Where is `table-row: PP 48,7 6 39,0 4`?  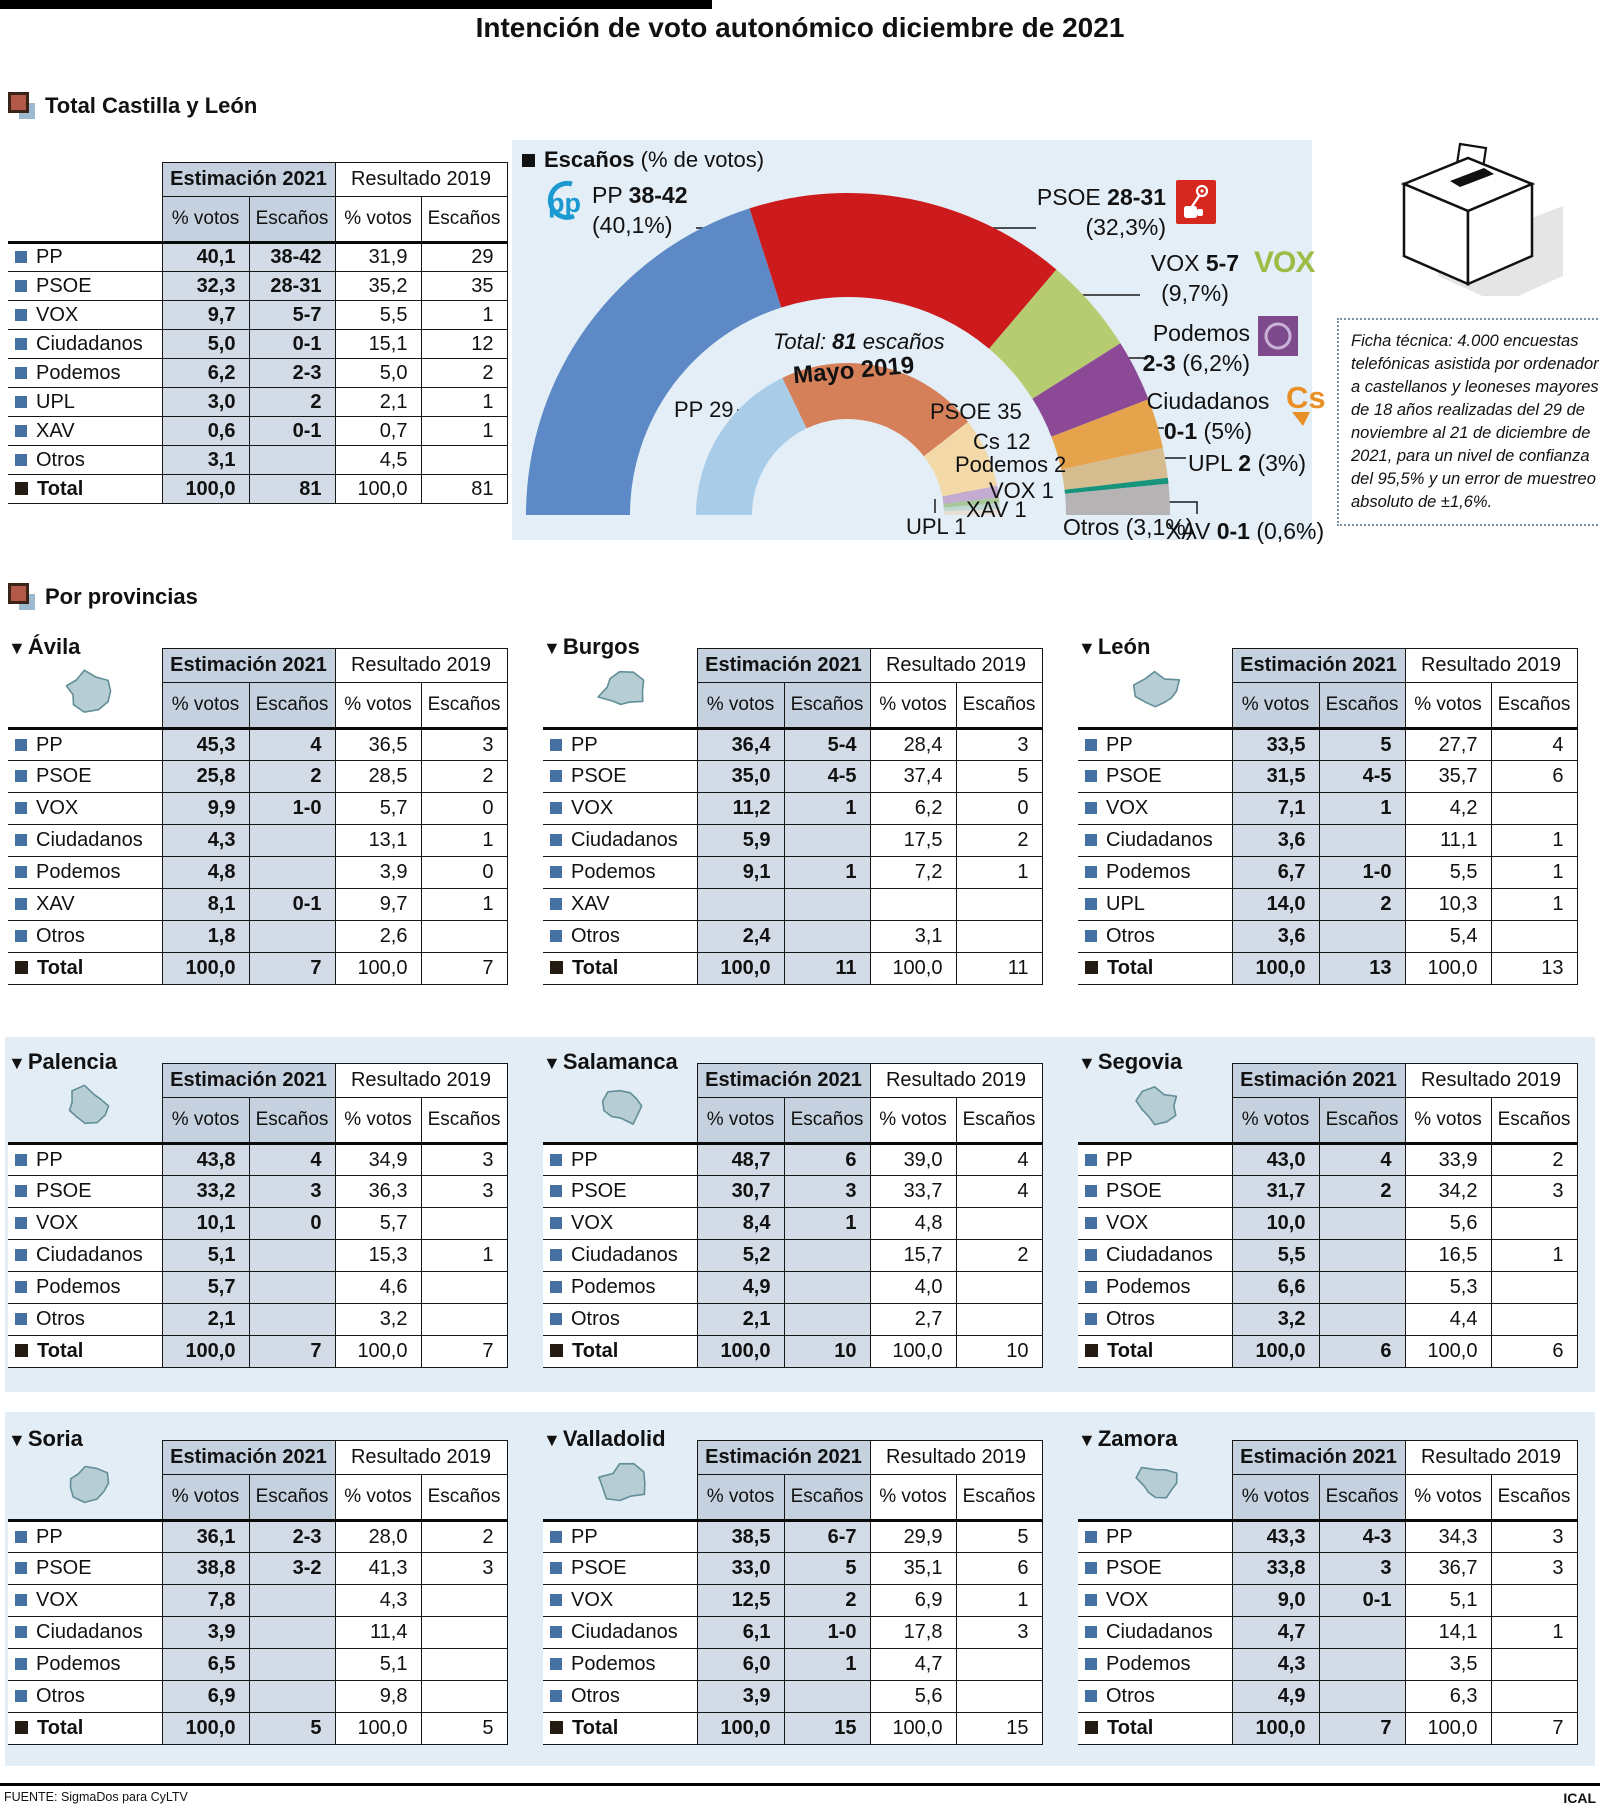
table-row: PP 48,7 6 39,0 4 is located at coordinates (793, 1159).